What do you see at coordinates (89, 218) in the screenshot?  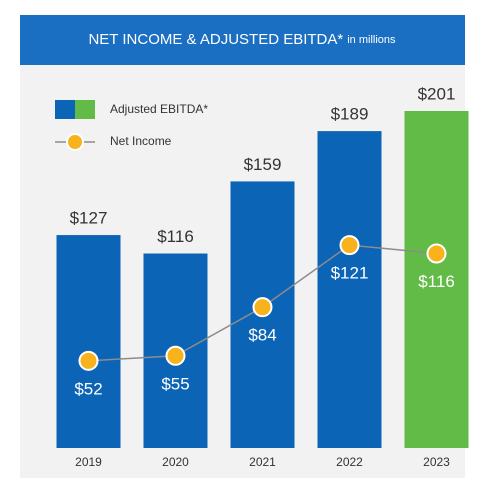 I see `bar-value-label: $127` at bounding box center [89, 218].